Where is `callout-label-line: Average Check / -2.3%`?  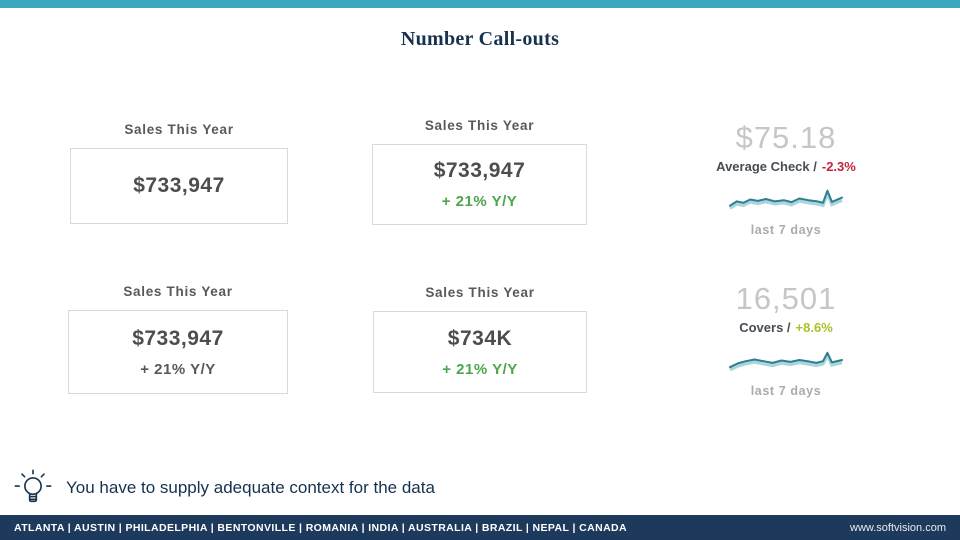
callout-label-line: Average Check / -2.3% is located at coordinates (786, 166).